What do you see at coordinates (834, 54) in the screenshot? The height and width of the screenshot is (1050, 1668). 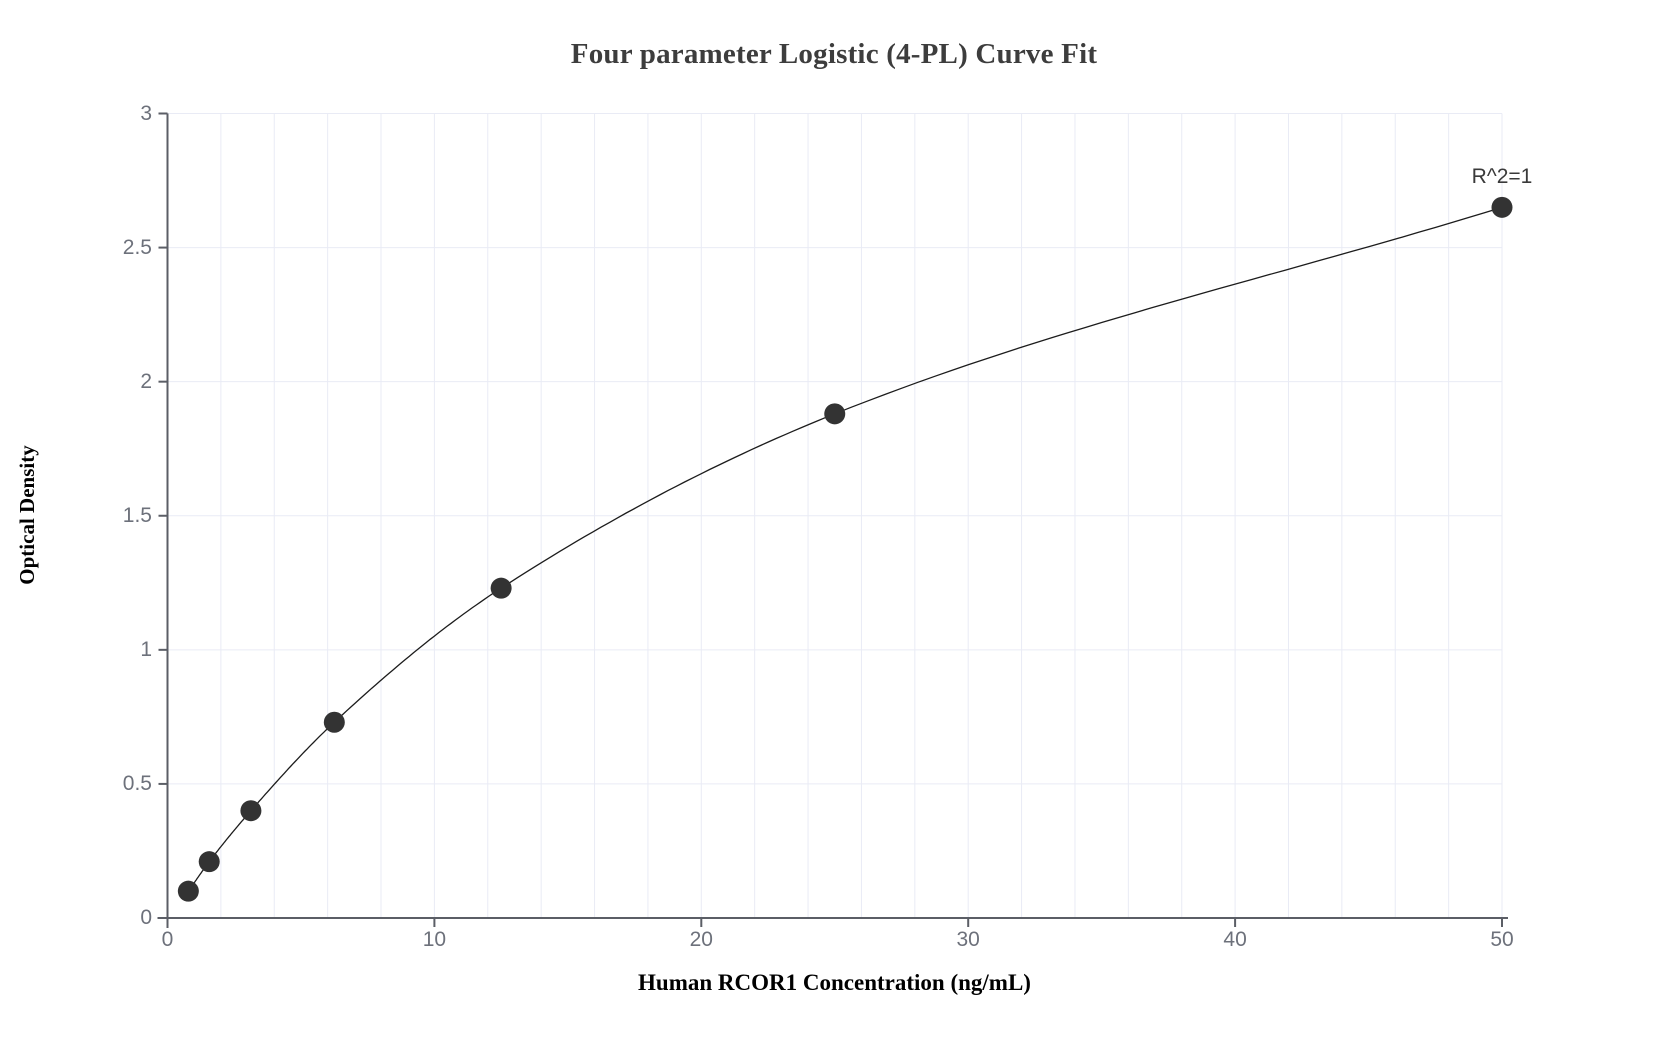 I see `chart-title: Four parameter Logistic (4-PL) Curve Fit` at bounding box center [834, 54].